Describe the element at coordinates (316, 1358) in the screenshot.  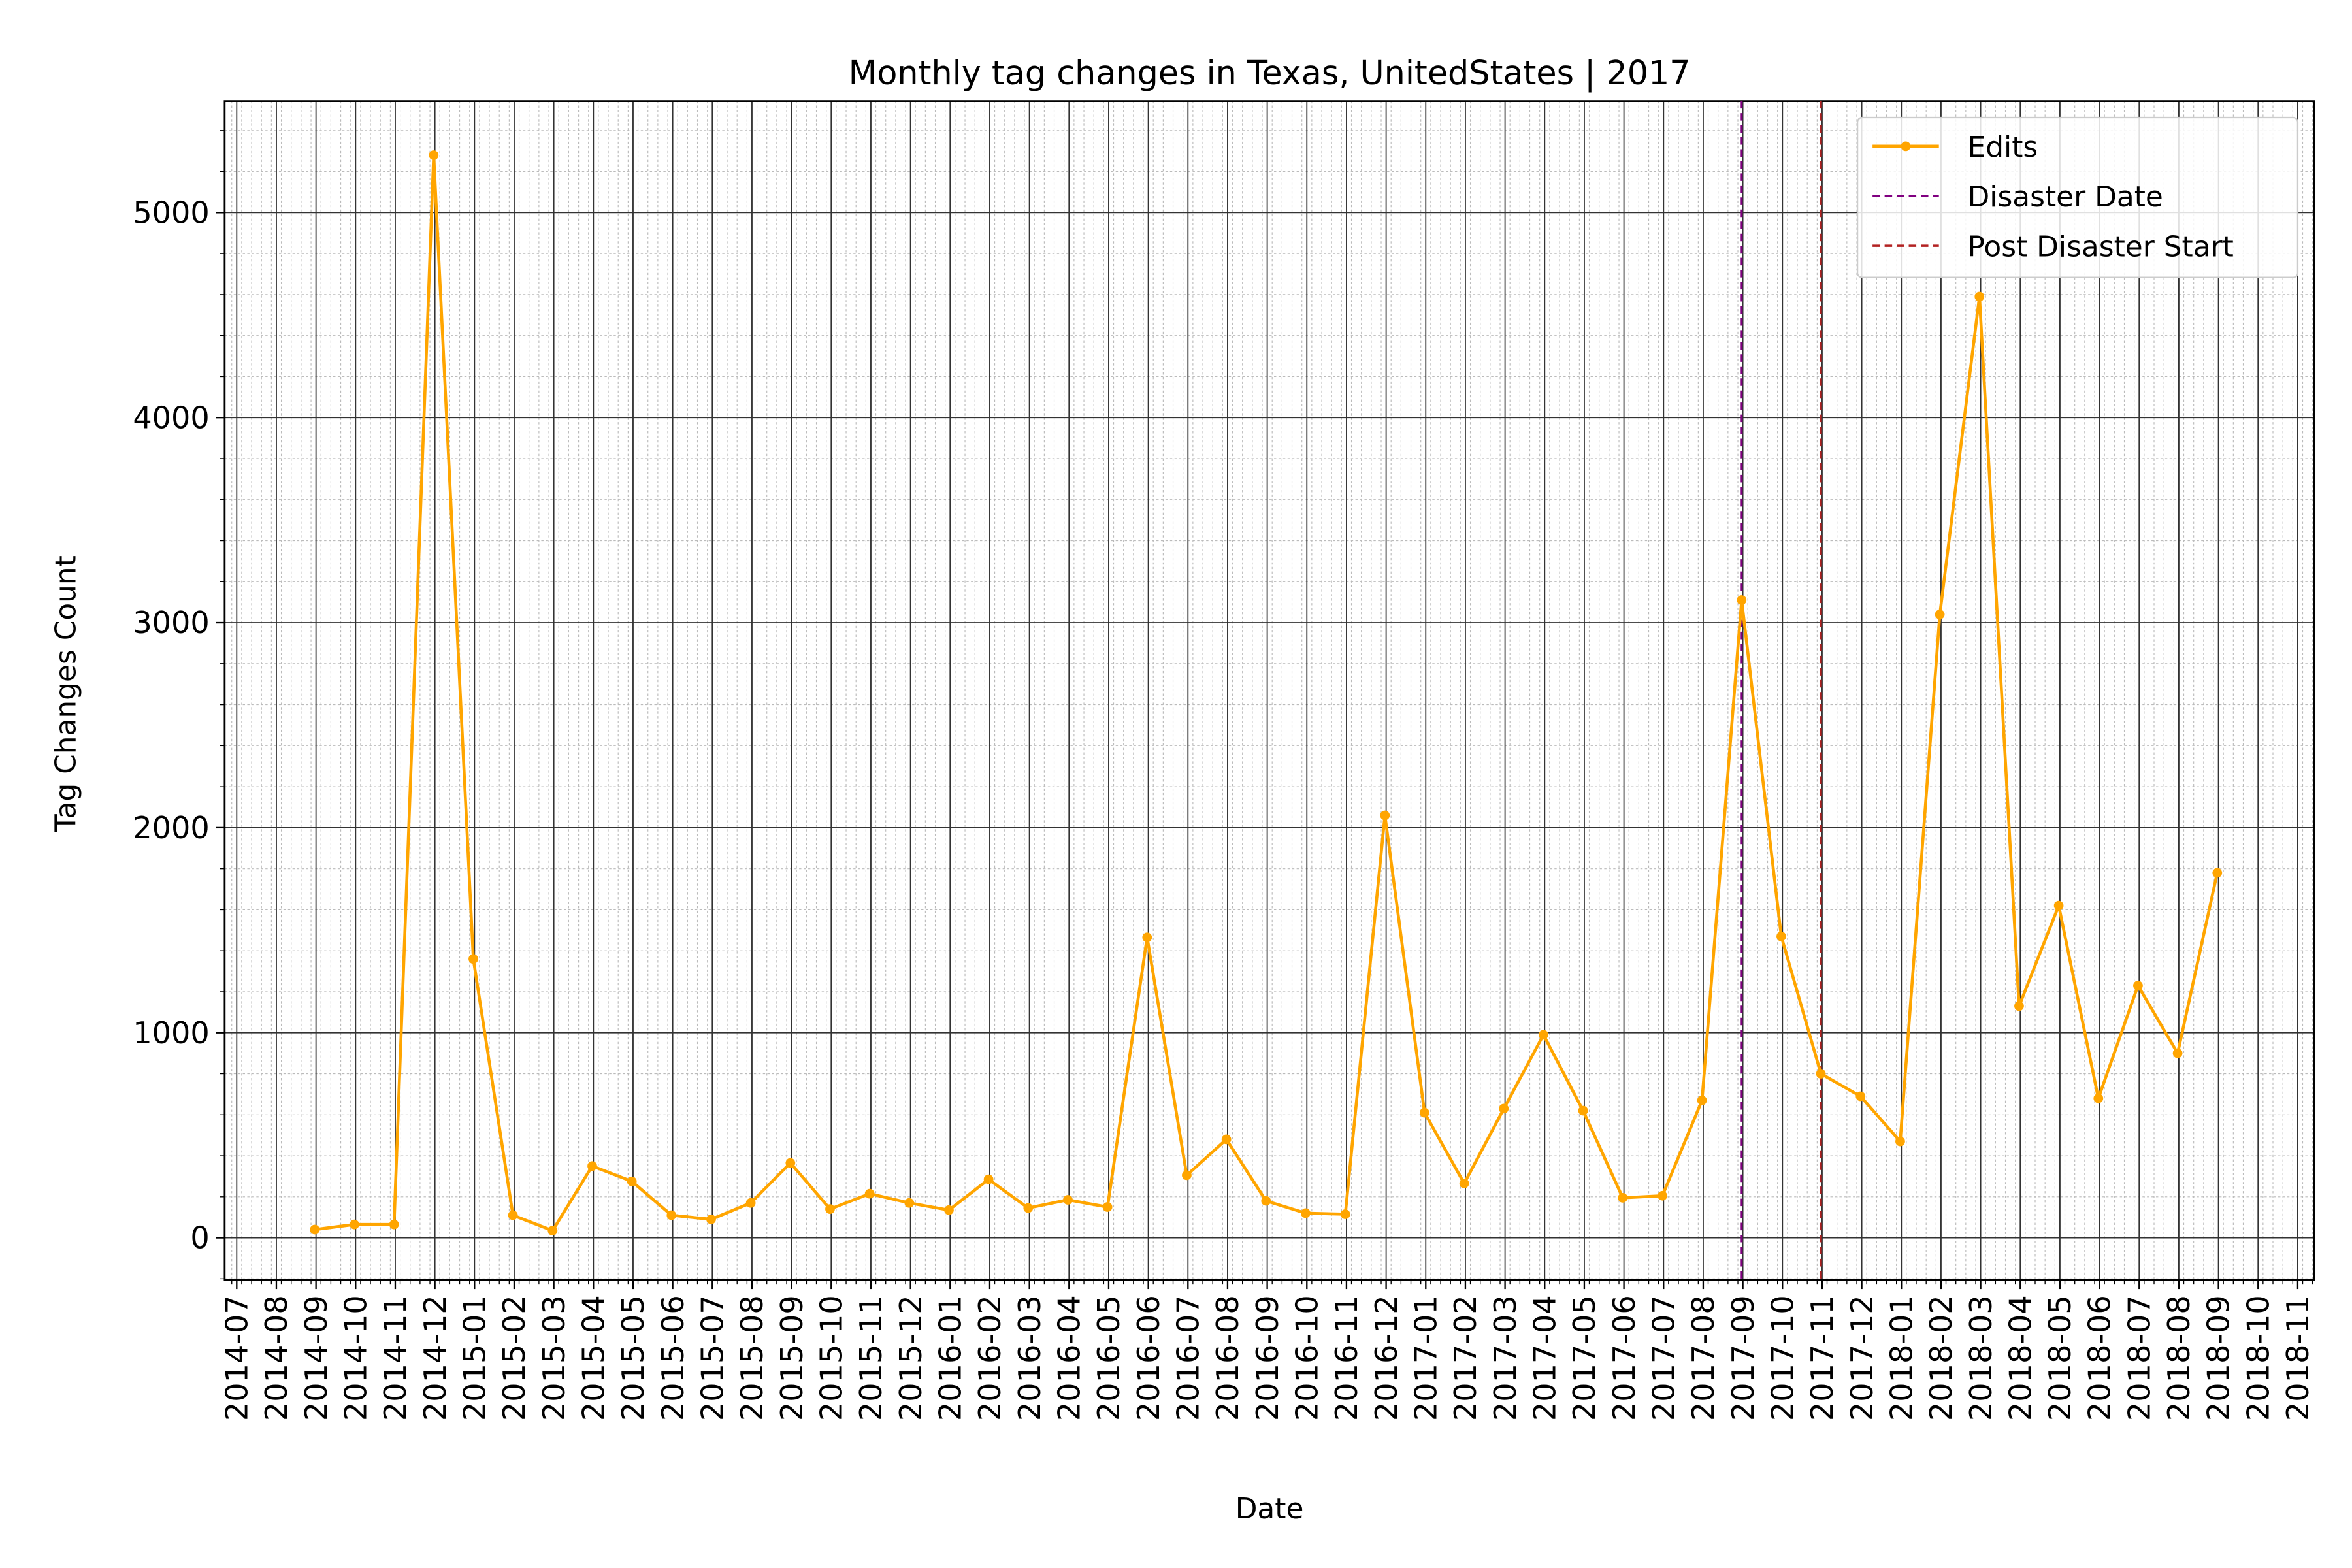
I see `x-tick-label: 2014-09` at that location.